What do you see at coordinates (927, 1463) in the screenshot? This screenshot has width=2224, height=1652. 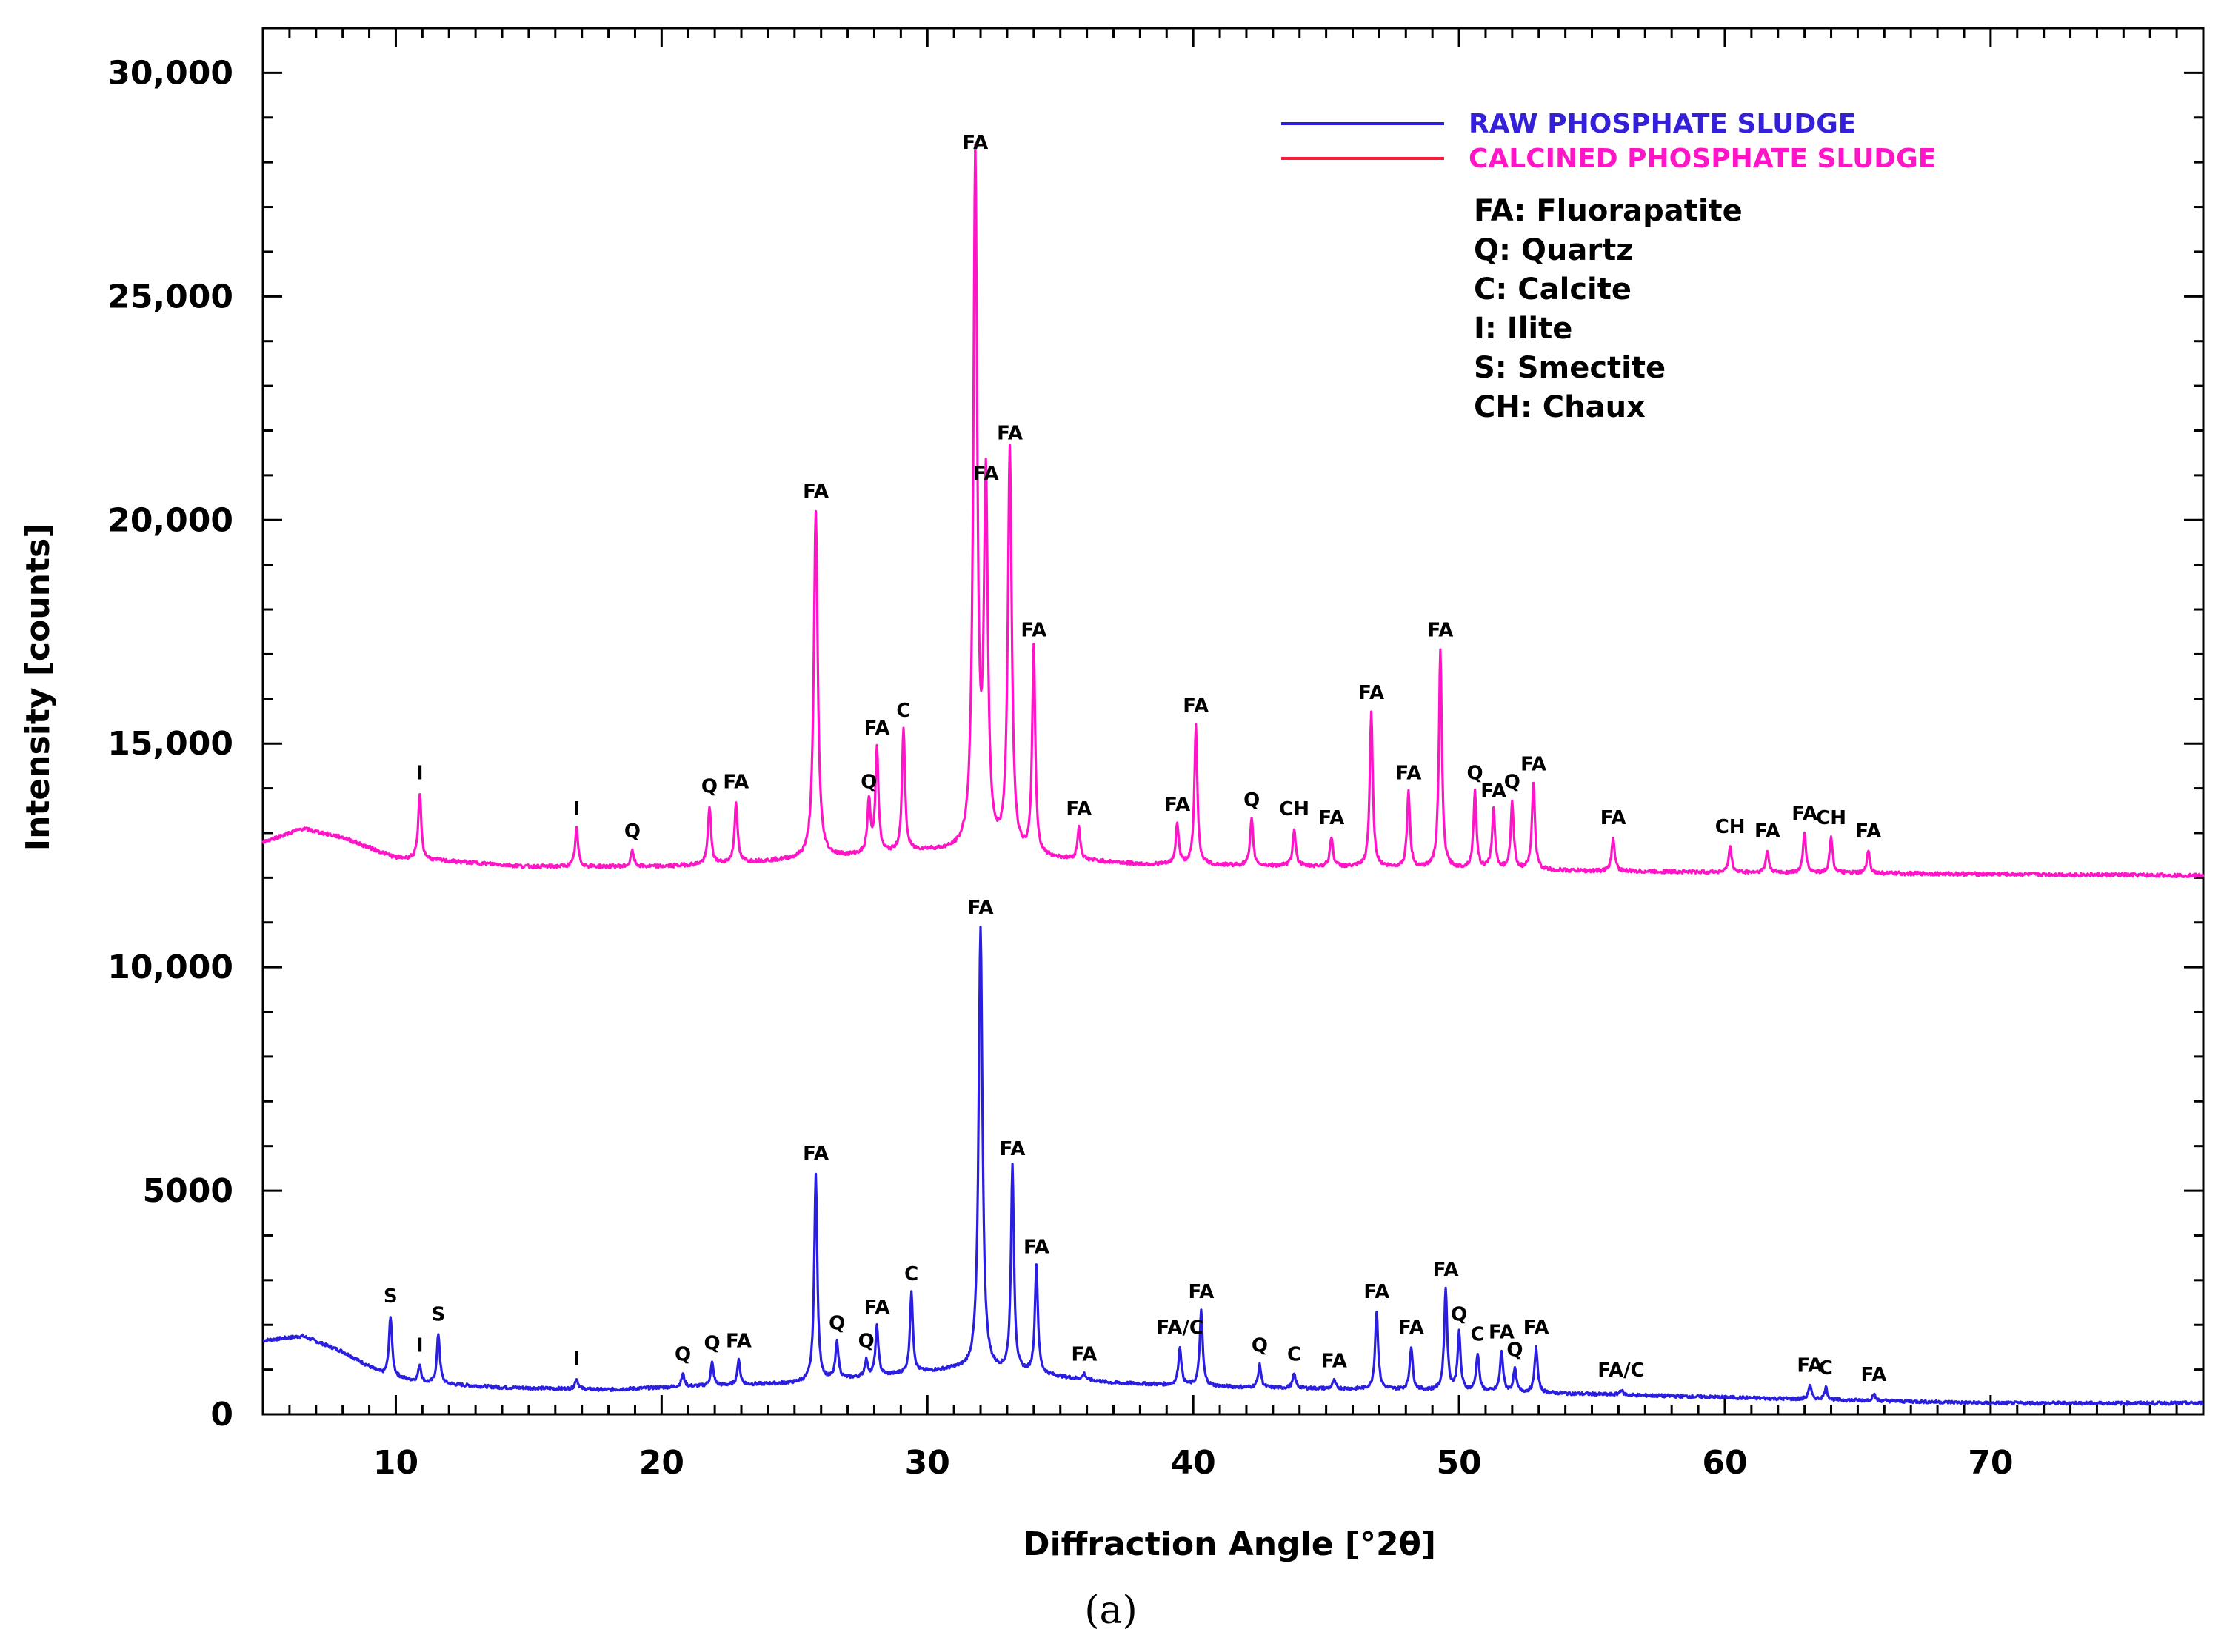 I see `x-tick-label: 30` at bounding box center [927, 1463].